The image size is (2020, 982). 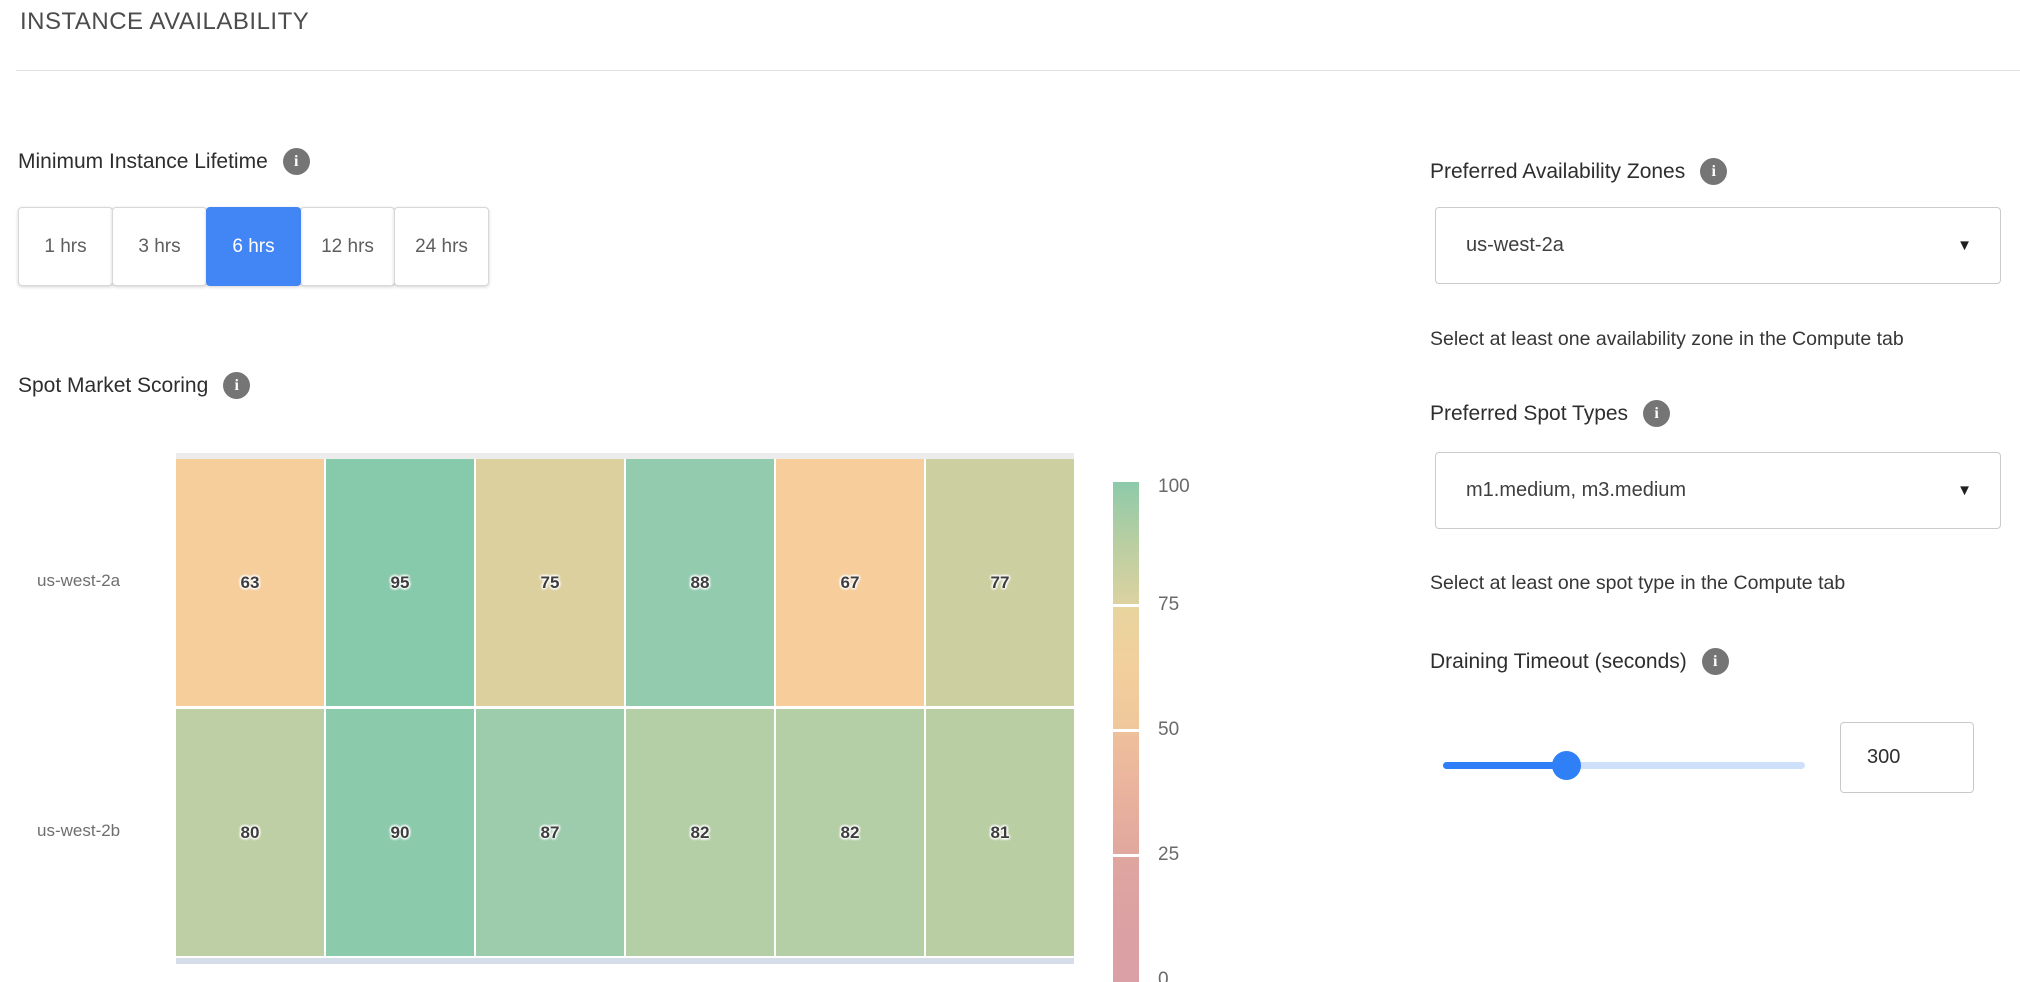 I want to click on heatmap-top-edge, so click(x=625, y=456).